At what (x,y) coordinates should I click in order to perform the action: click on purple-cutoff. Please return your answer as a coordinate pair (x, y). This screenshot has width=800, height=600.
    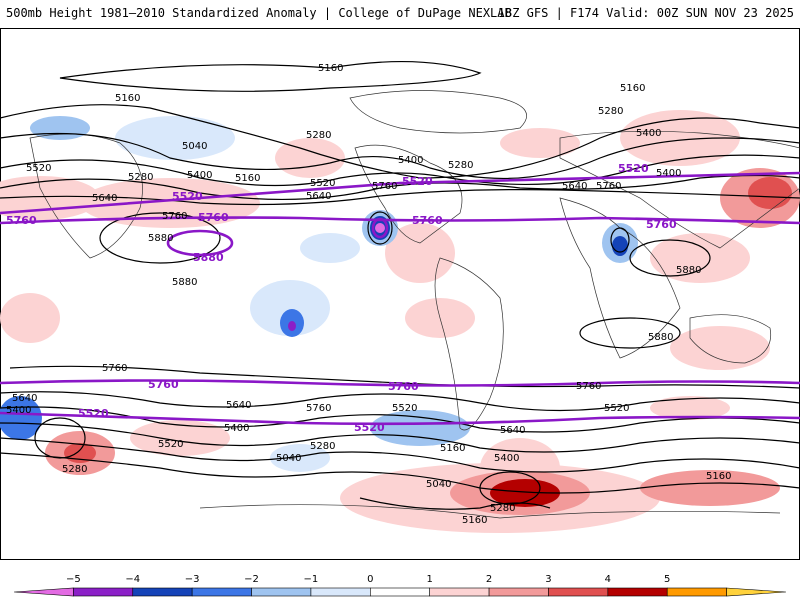
    Looking at the image, I should click on (380, 228).